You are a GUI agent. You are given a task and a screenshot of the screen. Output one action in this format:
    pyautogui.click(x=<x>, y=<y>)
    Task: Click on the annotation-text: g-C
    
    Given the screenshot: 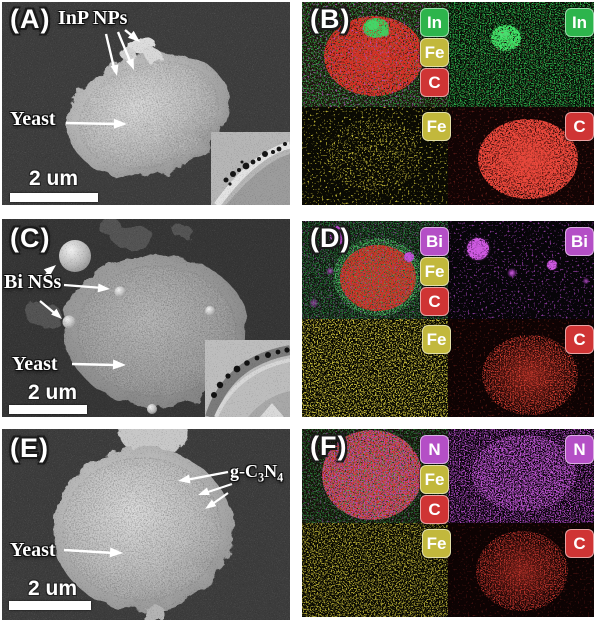 What is the action you would take?
    pyautogui.click(x=244, y=471)
    